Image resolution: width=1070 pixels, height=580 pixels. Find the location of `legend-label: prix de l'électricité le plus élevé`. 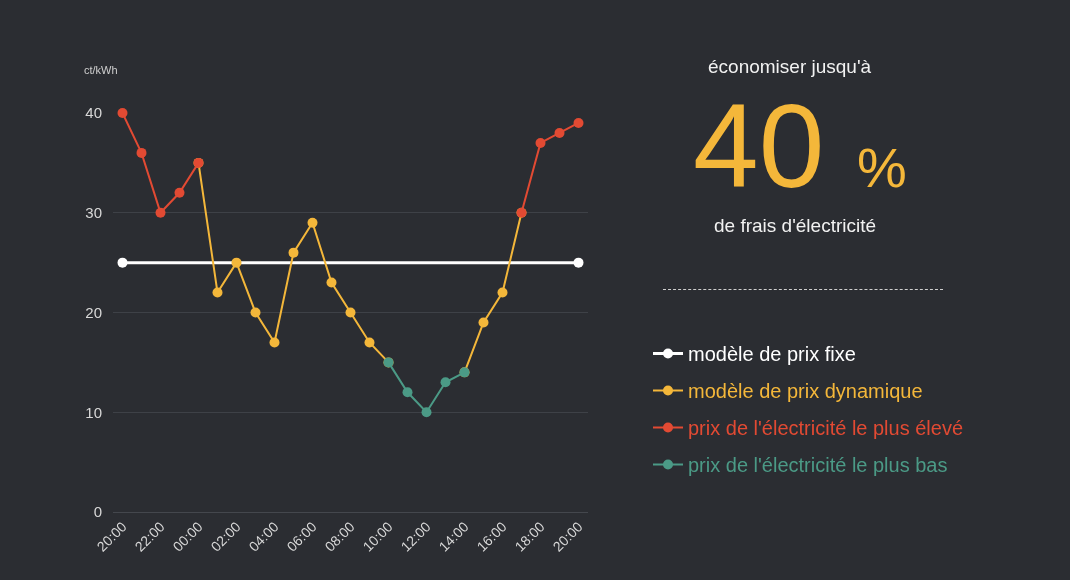

legend-label: prix de l'électricité le plus élevé is located at coordinates (826, 428).